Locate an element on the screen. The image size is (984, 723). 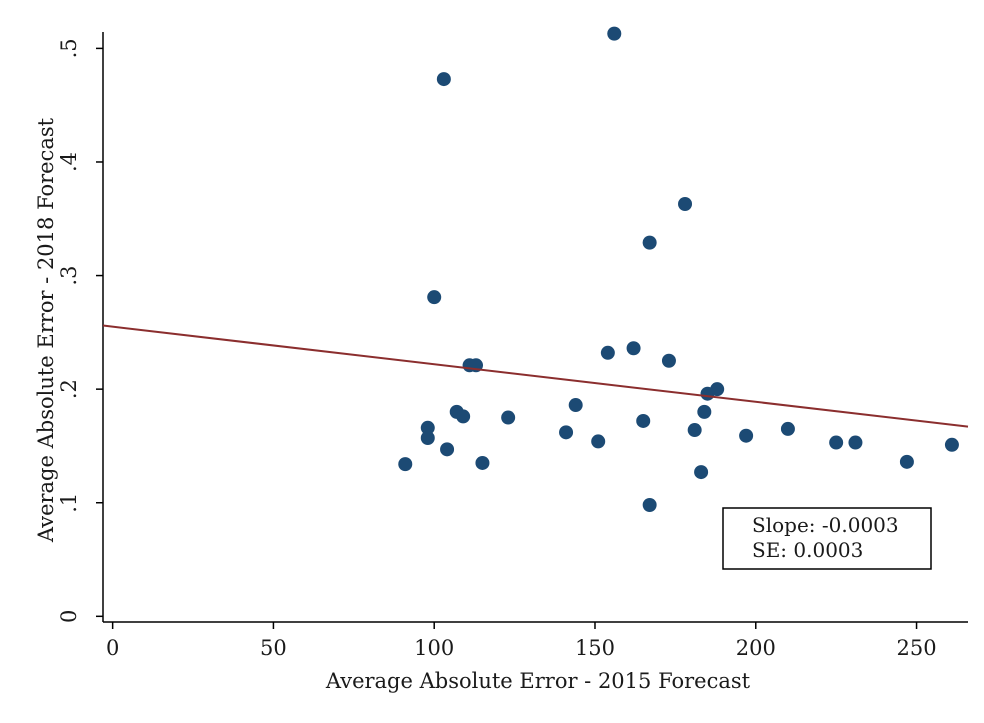
x-axis-ticks: 0 50 100 150 200 250 is located at coordinates (521, 641).